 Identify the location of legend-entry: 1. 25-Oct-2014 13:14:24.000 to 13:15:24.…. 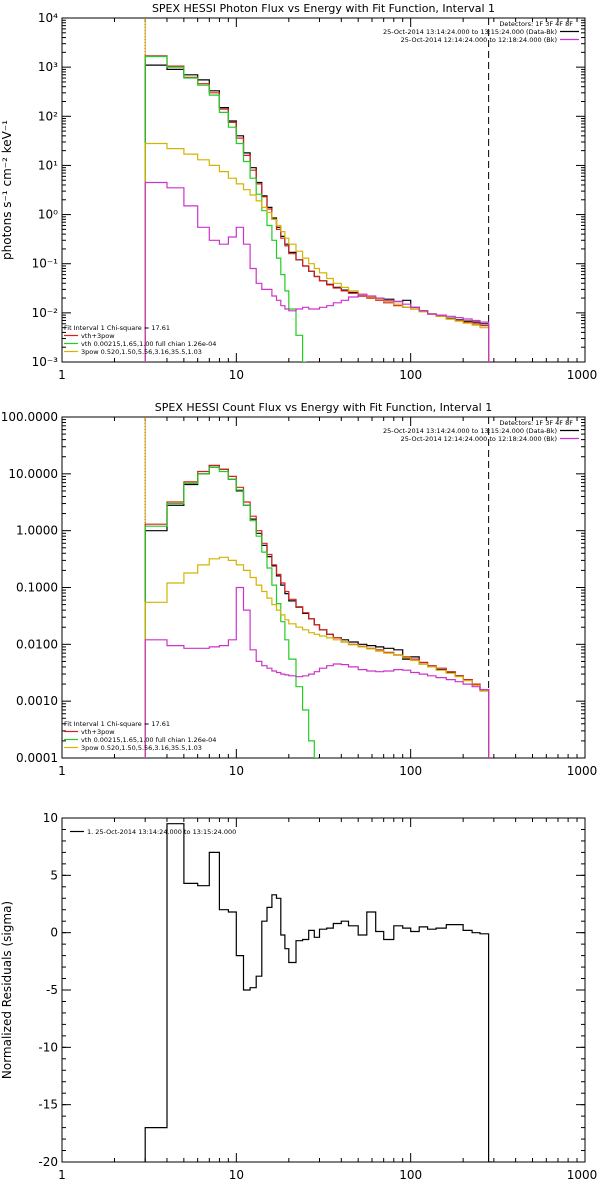
(161, 832).